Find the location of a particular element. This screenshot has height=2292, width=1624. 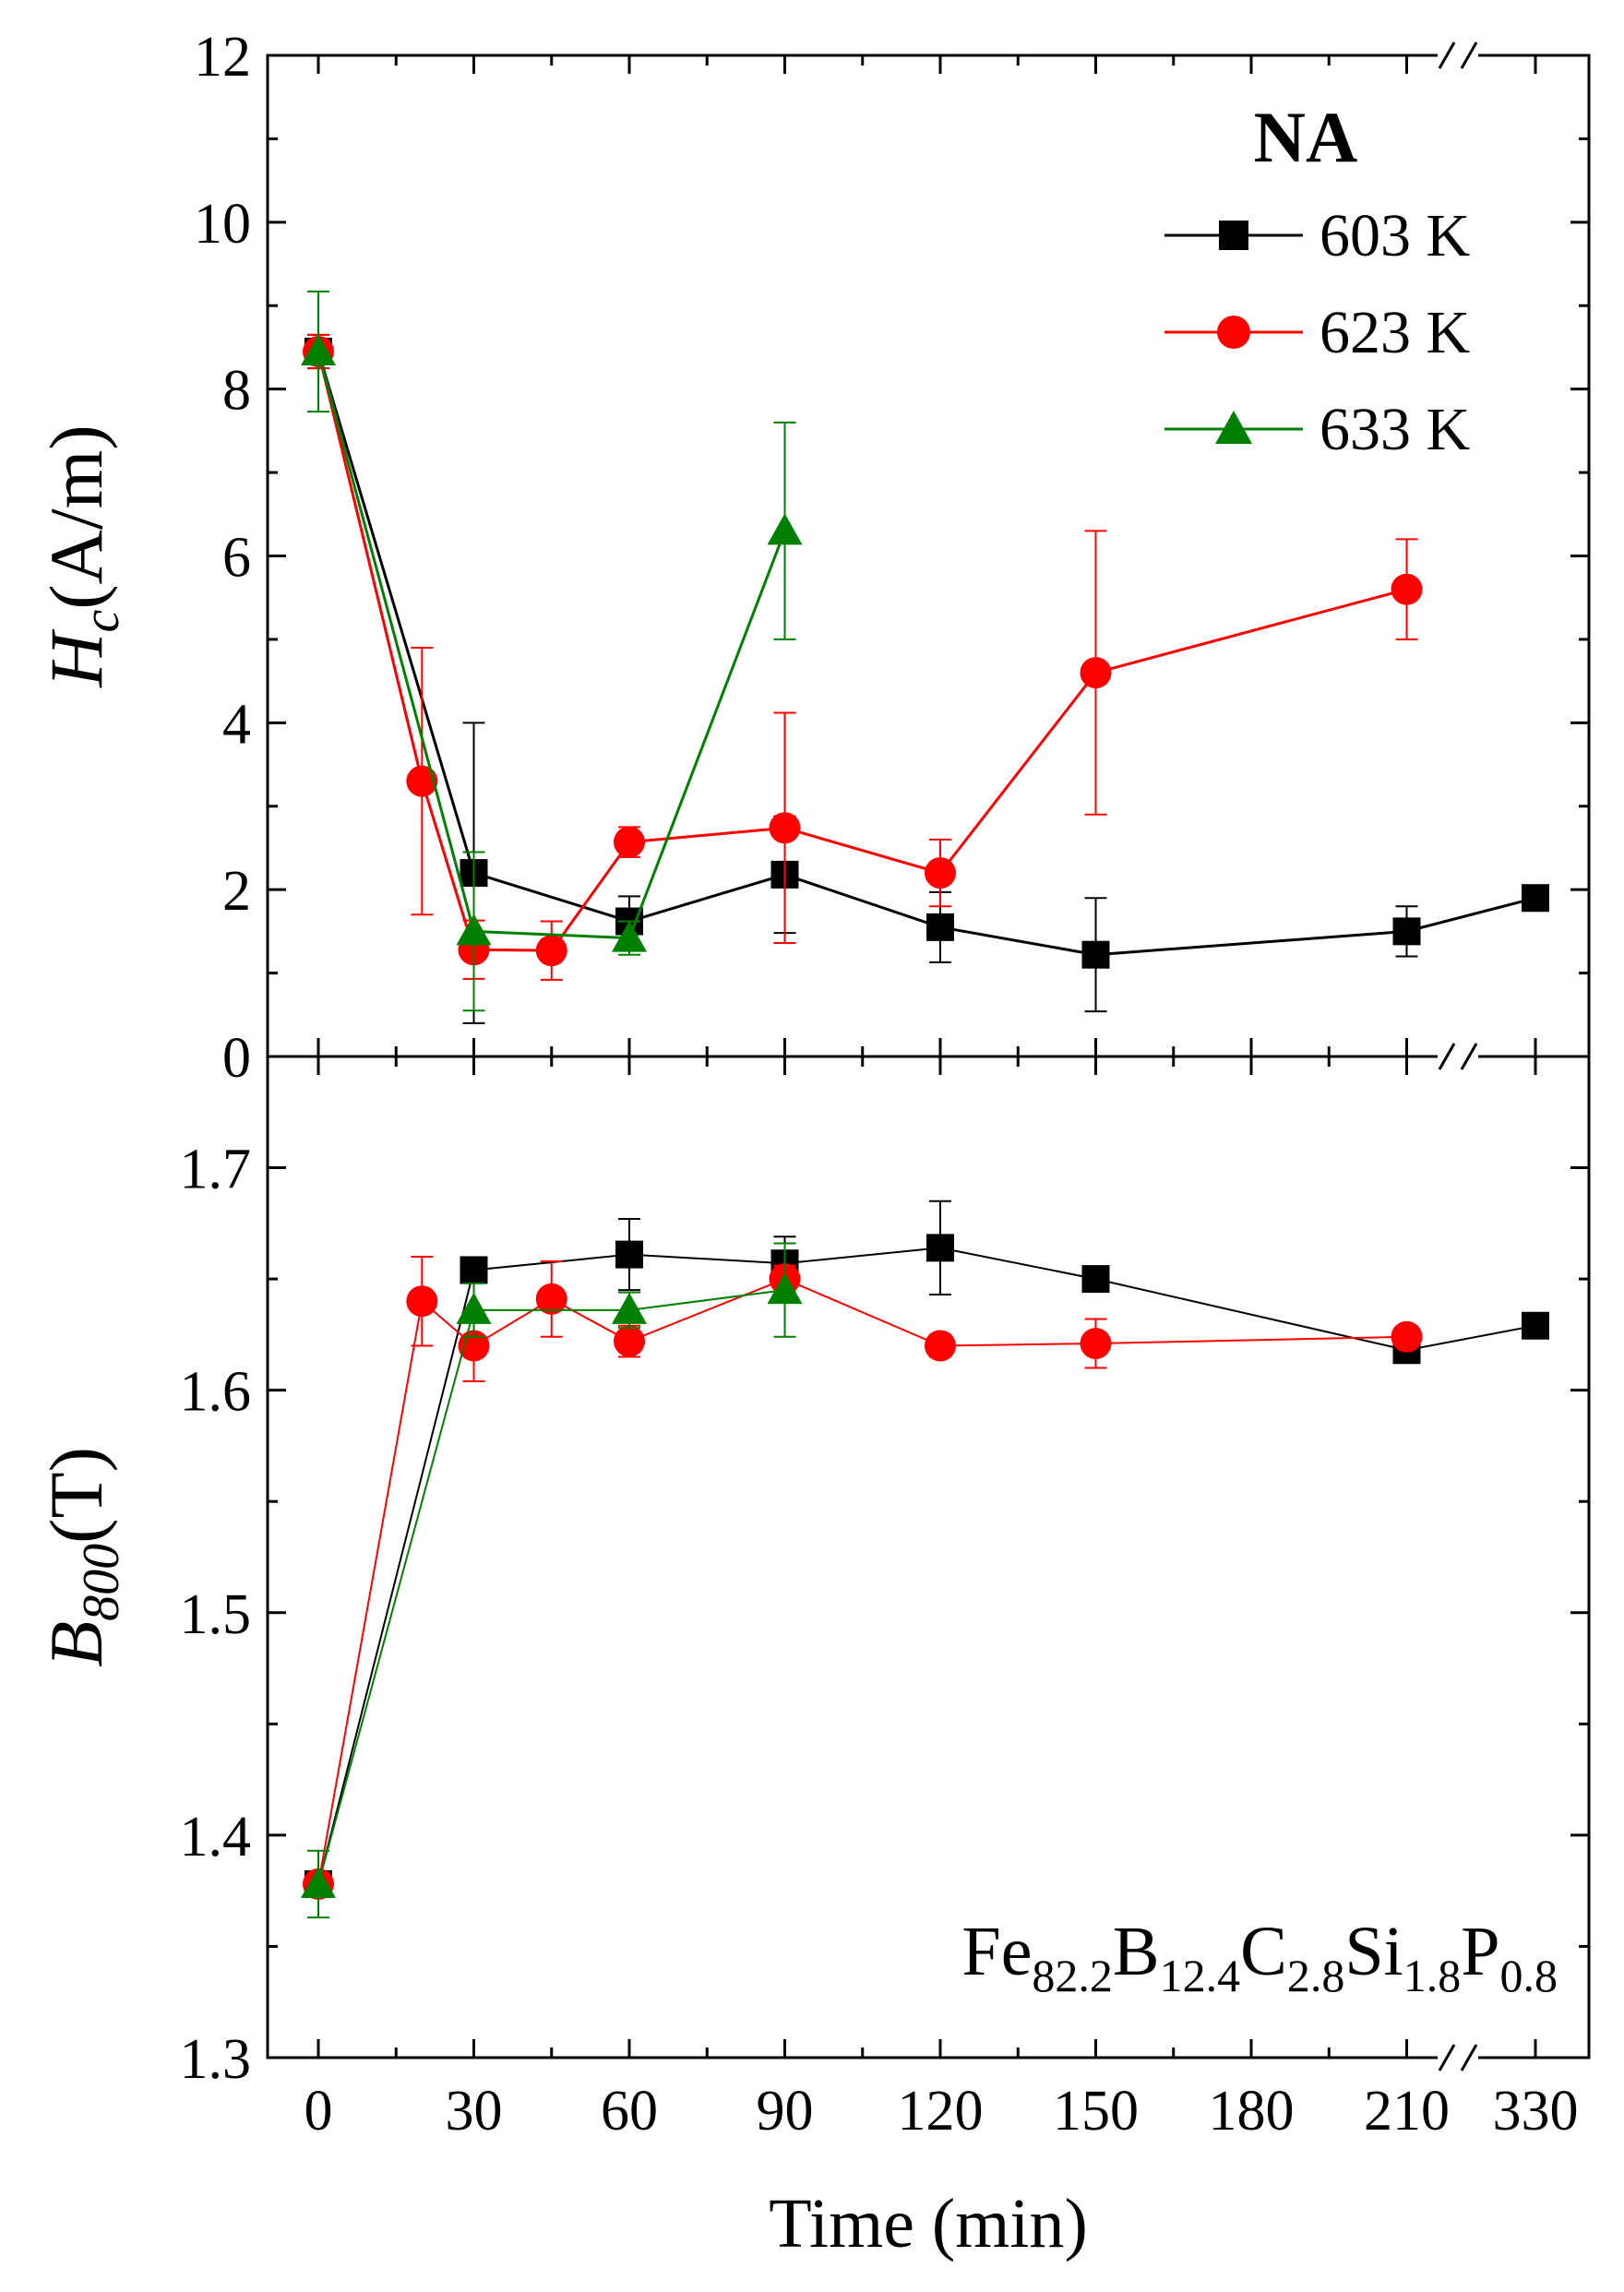

top-y-axis-label-subscript: c is located at coordinates (101, 621).